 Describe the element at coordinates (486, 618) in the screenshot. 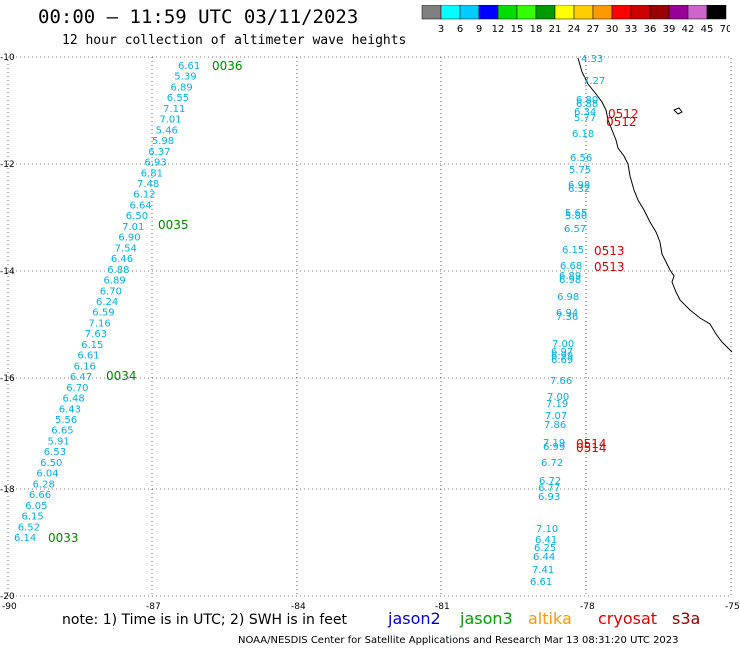

I see `sat-legend-jason3: jason3` at that location.